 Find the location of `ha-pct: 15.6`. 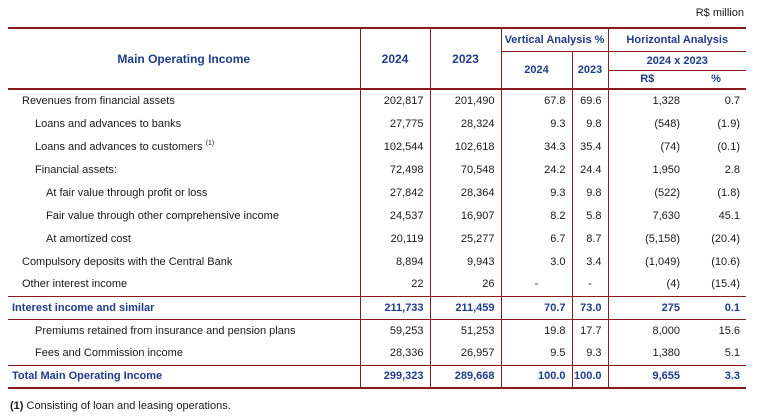

ha-pct: 15.6 is located at coordinates (729, 330).